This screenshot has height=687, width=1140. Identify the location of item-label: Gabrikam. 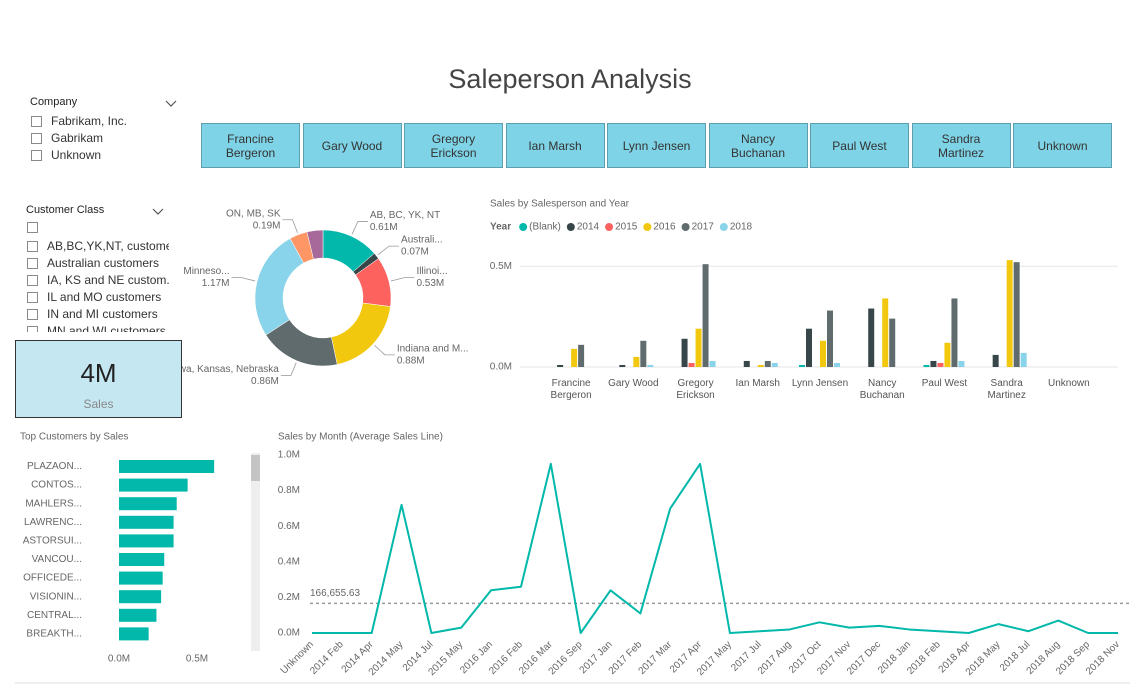
(77, 138).